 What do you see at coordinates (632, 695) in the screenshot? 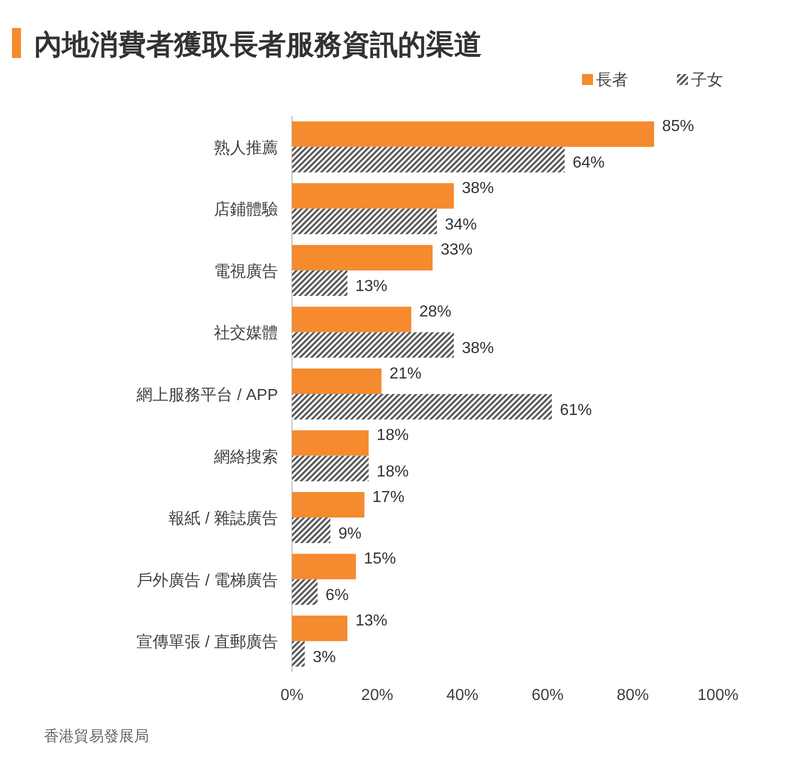
I see `x-tick-label: 80%` at bounding box center [632, 695].